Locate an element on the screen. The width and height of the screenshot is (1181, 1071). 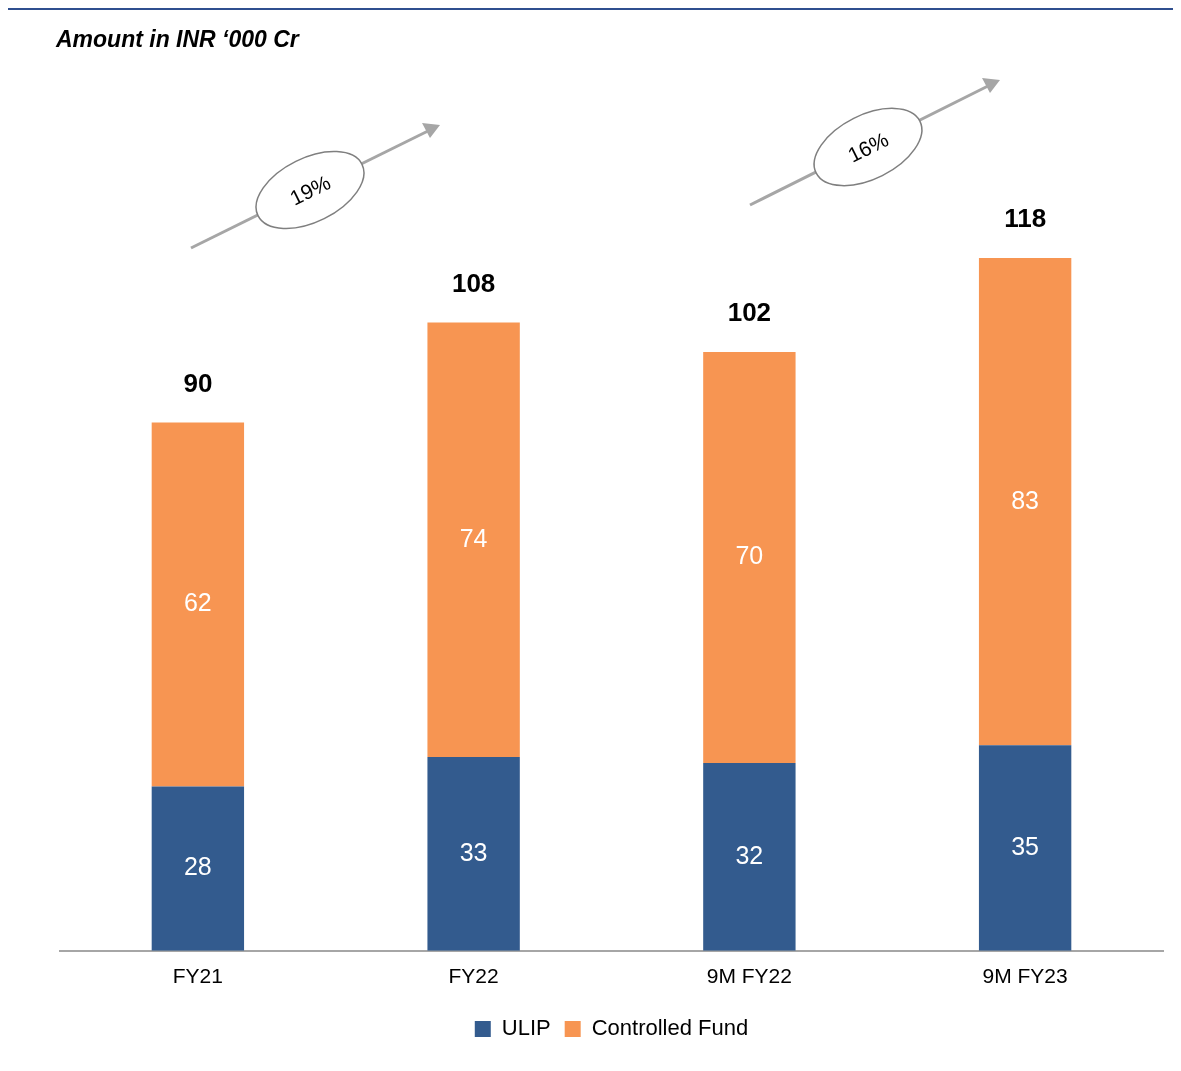
data-label: 62 is located at coordinates (197, 602).